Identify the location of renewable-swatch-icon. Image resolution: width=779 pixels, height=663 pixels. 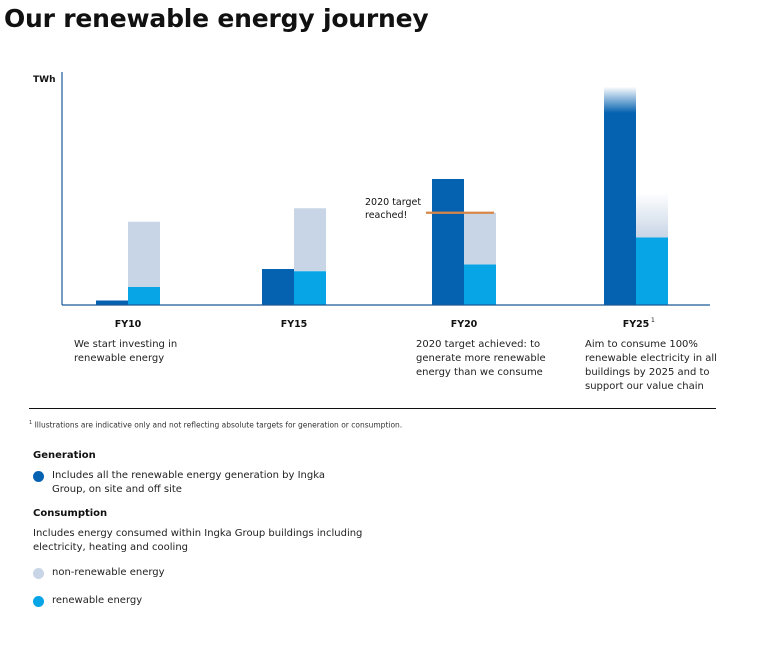
(38, 601).